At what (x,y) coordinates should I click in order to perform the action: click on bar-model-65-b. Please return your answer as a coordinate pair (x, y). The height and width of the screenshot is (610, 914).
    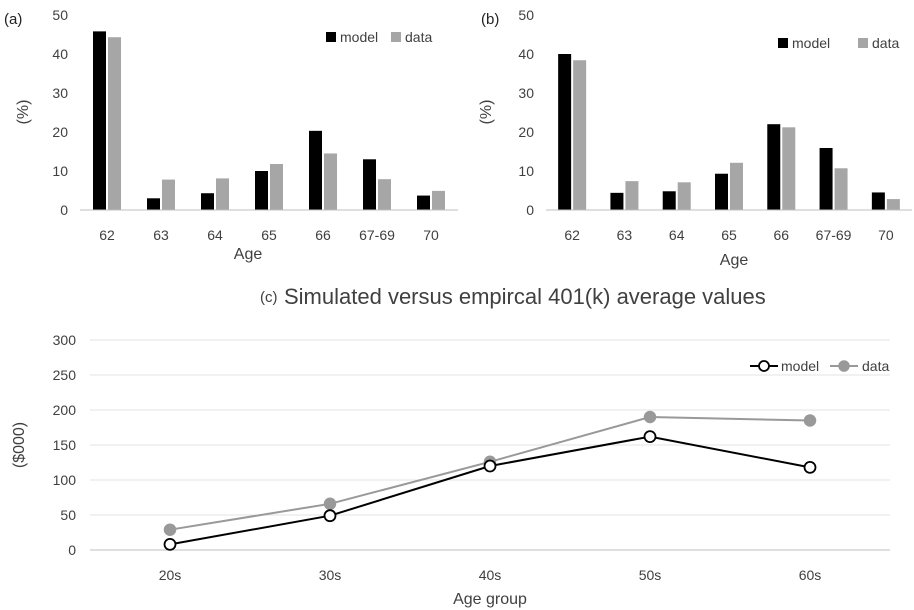
    Looking at the image, I should click on (721, 191).